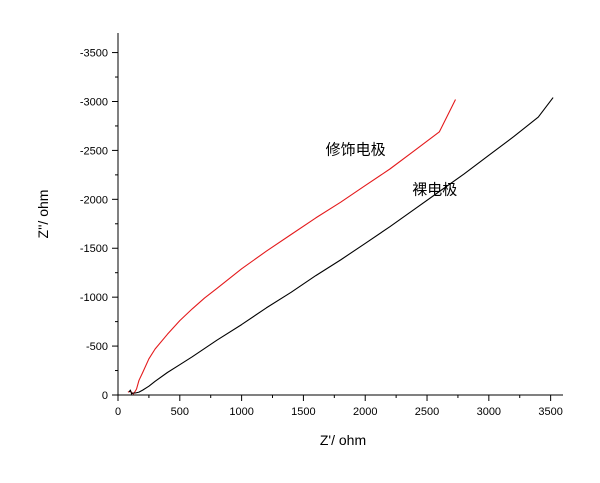  What do you see at coordinates (365, 412) in the screenshot?
I see `x-tick-label: 2000` at bounding box center [365, 412].